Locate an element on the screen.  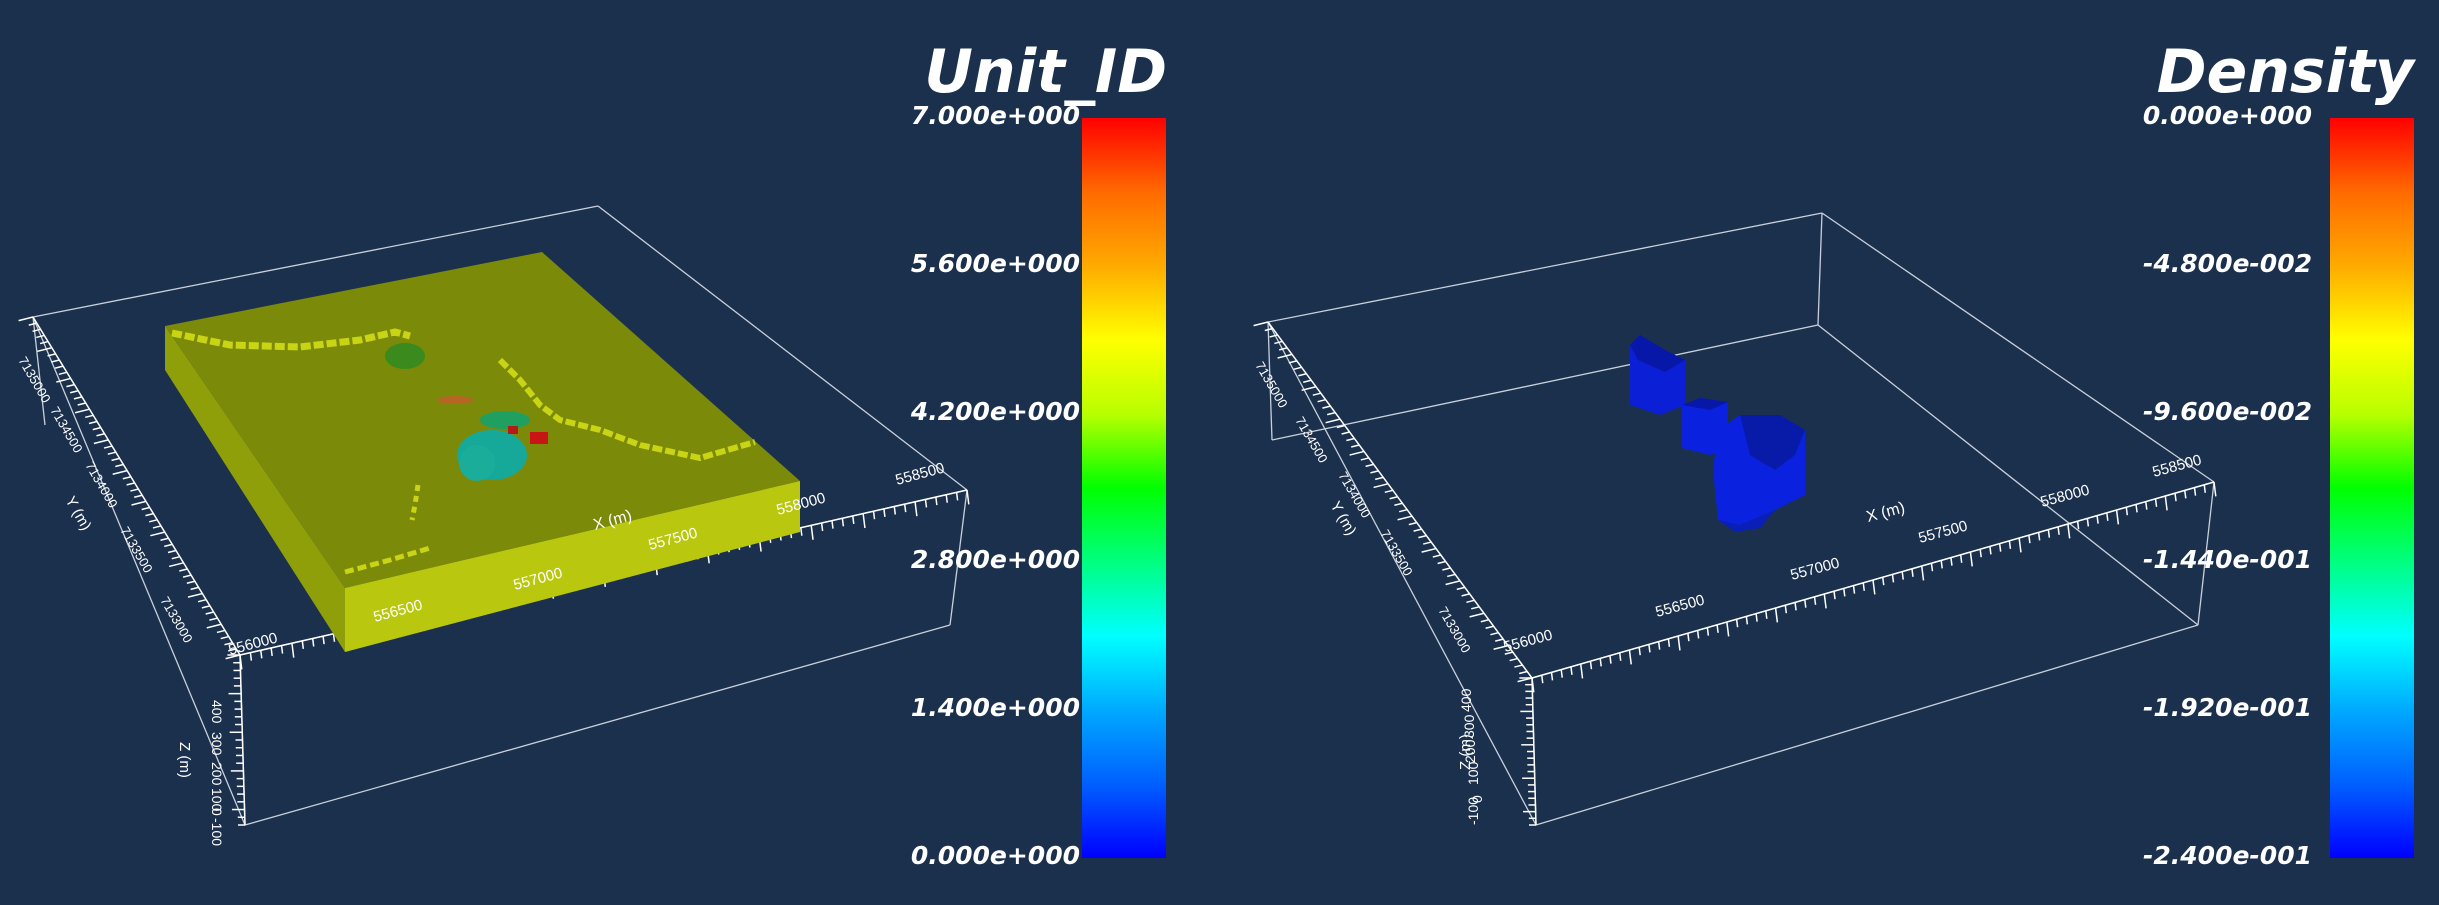
y-tick-label: 7133500 is located at coordinates (136, 549).